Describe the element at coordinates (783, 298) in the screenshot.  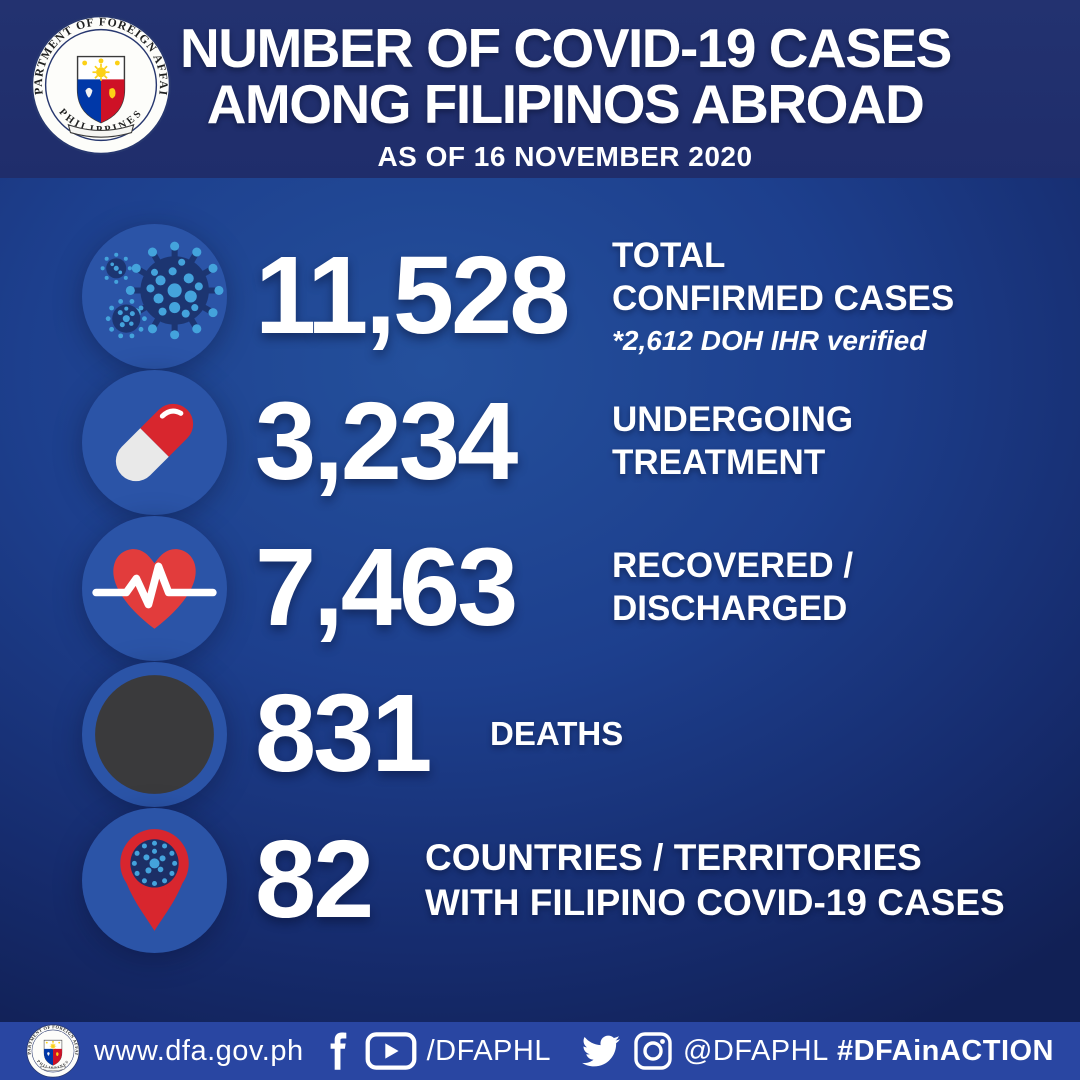
I see `stat-label: CONFIRMED CASES` at that location.